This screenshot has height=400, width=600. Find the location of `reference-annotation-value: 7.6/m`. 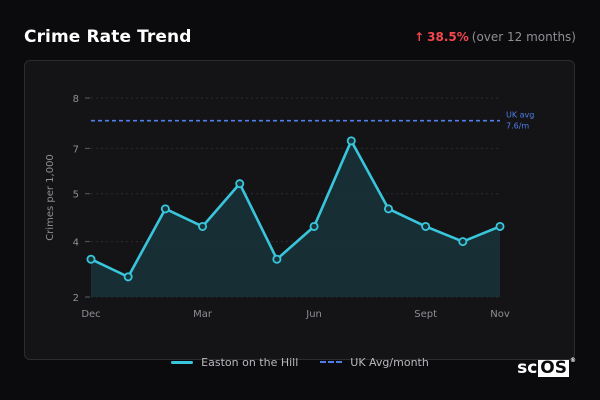

reference-annotation-value: 7.6/m is located at coordinates (517, 126).